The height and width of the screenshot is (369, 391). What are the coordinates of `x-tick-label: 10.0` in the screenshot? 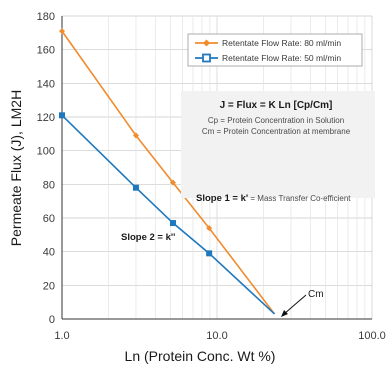 It's located at (216, 336).